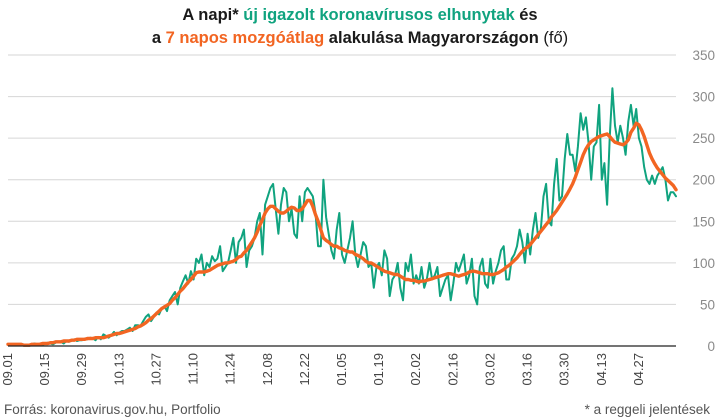  Describe the element at coordinates (703, 55) in the screenshot. I see `y-tick-label: 350` at that location.